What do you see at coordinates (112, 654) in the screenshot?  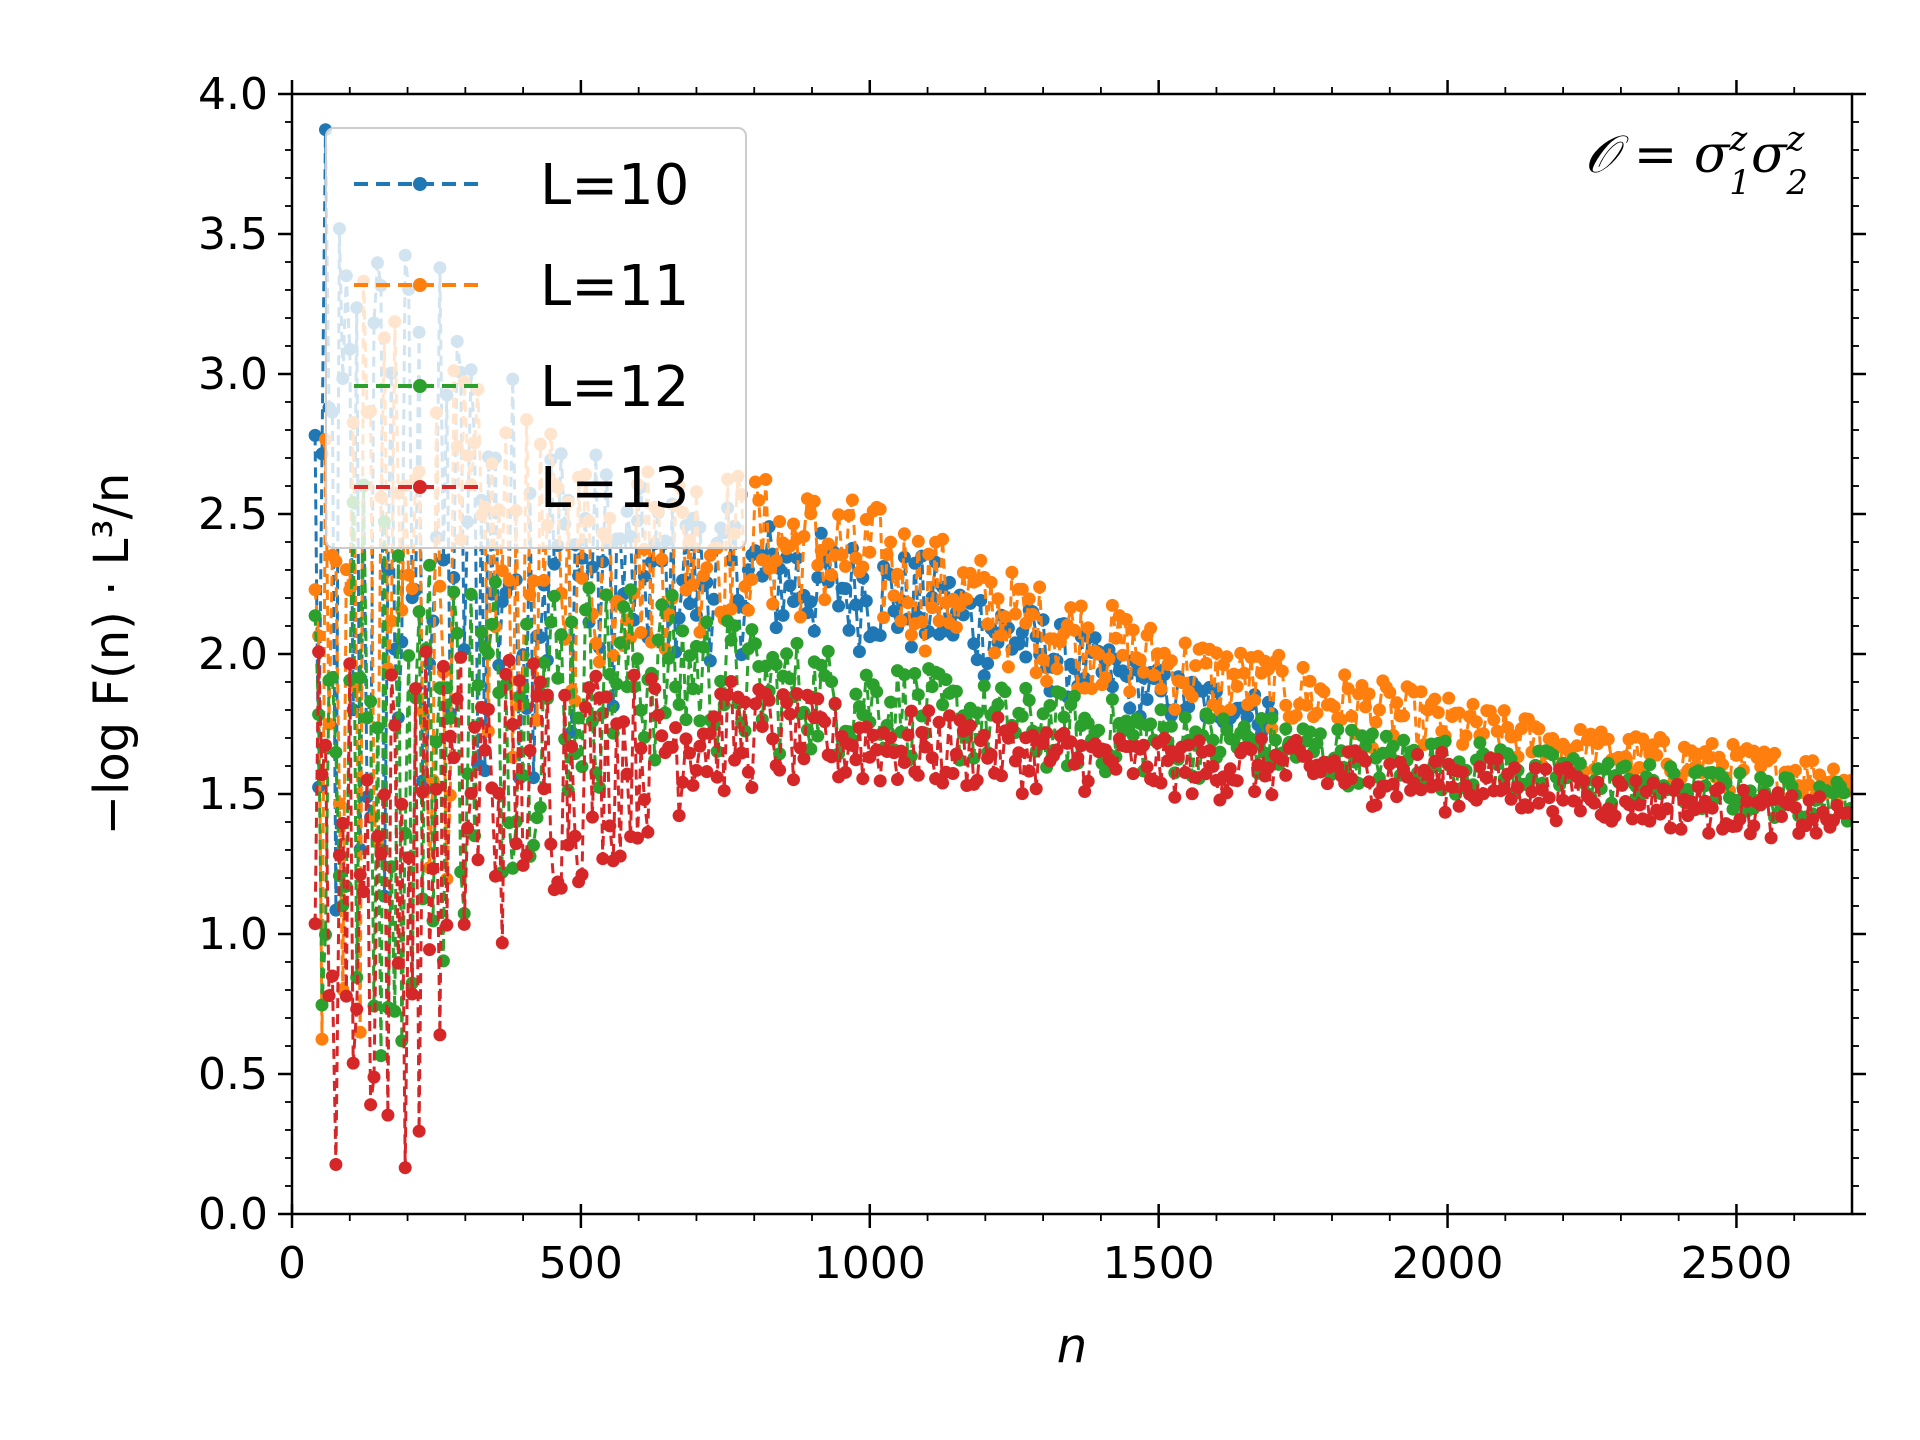 I see `y-axis-label: −log F(n) · L³/n` at bounding box center [112, 654].